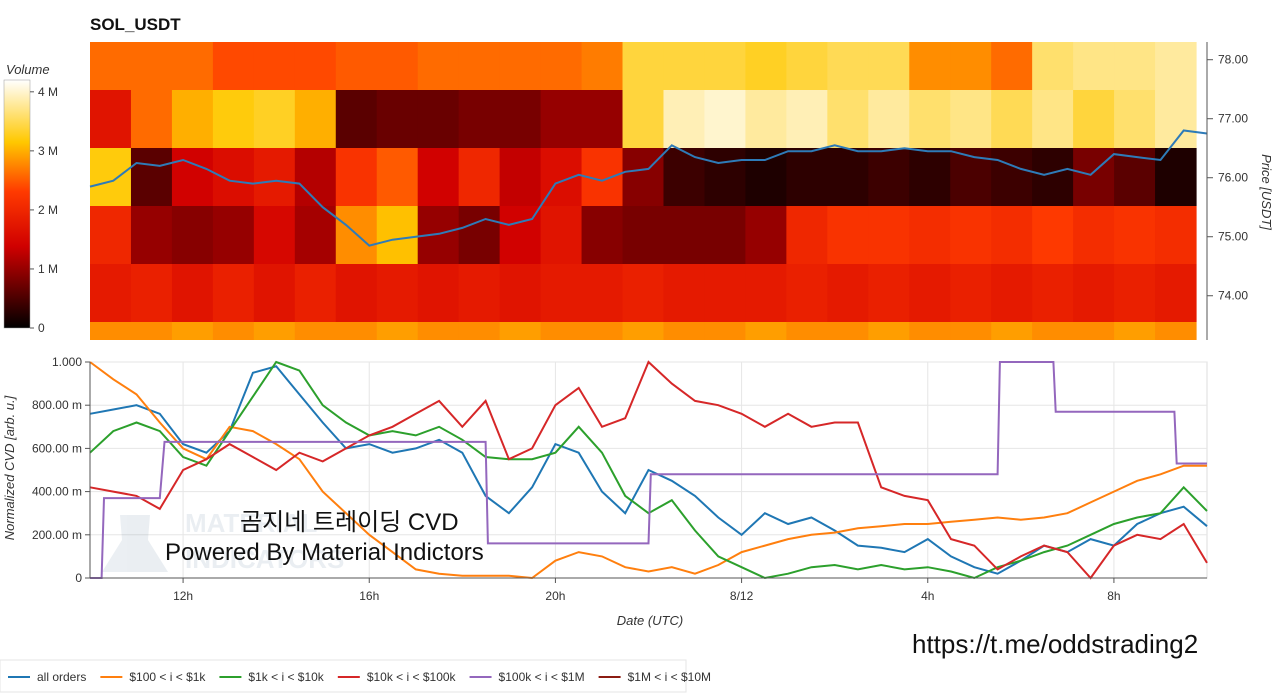 Image resolution: width=1280 pixels, height=695 pixels. Describe the element at coordinates (48, 151) in the screenshot. I see `colorbar-tick-label: 3 M` at that location.